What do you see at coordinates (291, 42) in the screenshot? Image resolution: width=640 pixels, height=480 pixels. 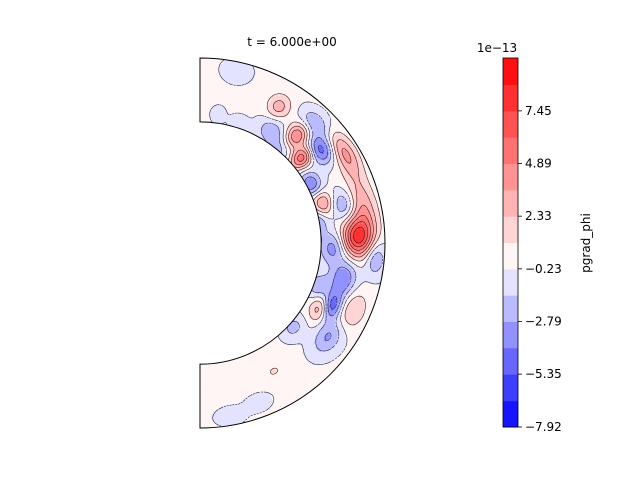 I see `chart-title: t = 6.000e+00` at bounding box center [291, 42].